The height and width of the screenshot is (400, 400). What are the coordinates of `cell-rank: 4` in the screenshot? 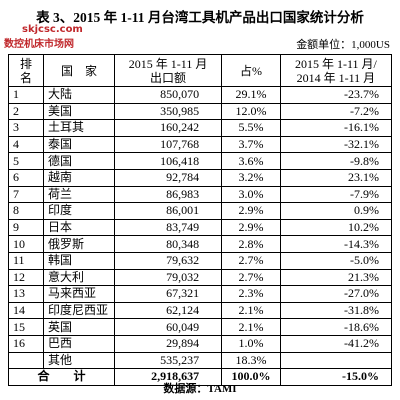 It's located at (26, 144).